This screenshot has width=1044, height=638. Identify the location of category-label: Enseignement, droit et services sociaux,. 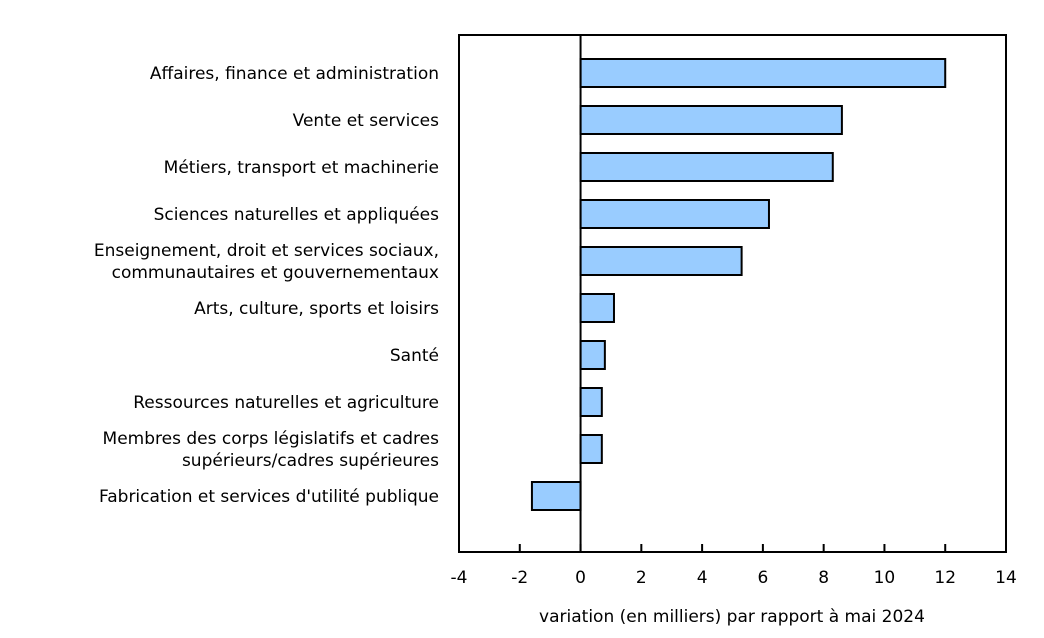
(266, 251).